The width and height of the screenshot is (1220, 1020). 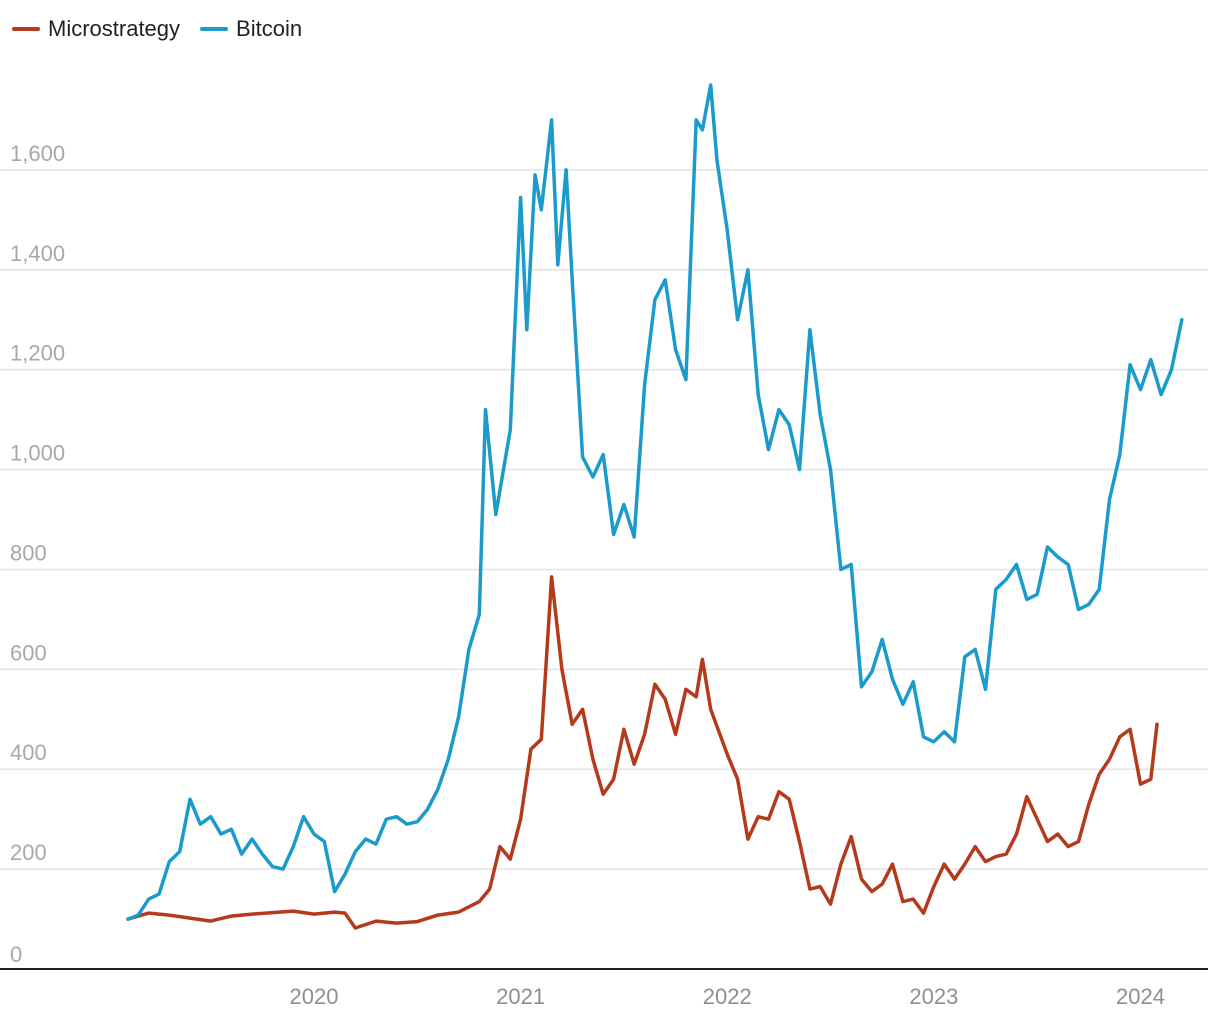 I want to click on x-tick-label: 2024, so click(x=1140, y=996).